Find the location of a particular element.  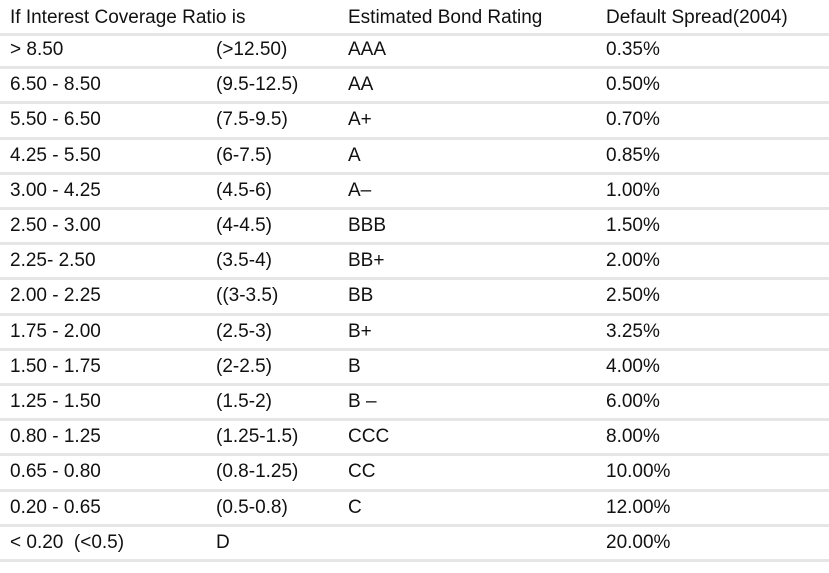

cell-coverage: 2.50 - 3.00 is located at coordinates (55, 225).